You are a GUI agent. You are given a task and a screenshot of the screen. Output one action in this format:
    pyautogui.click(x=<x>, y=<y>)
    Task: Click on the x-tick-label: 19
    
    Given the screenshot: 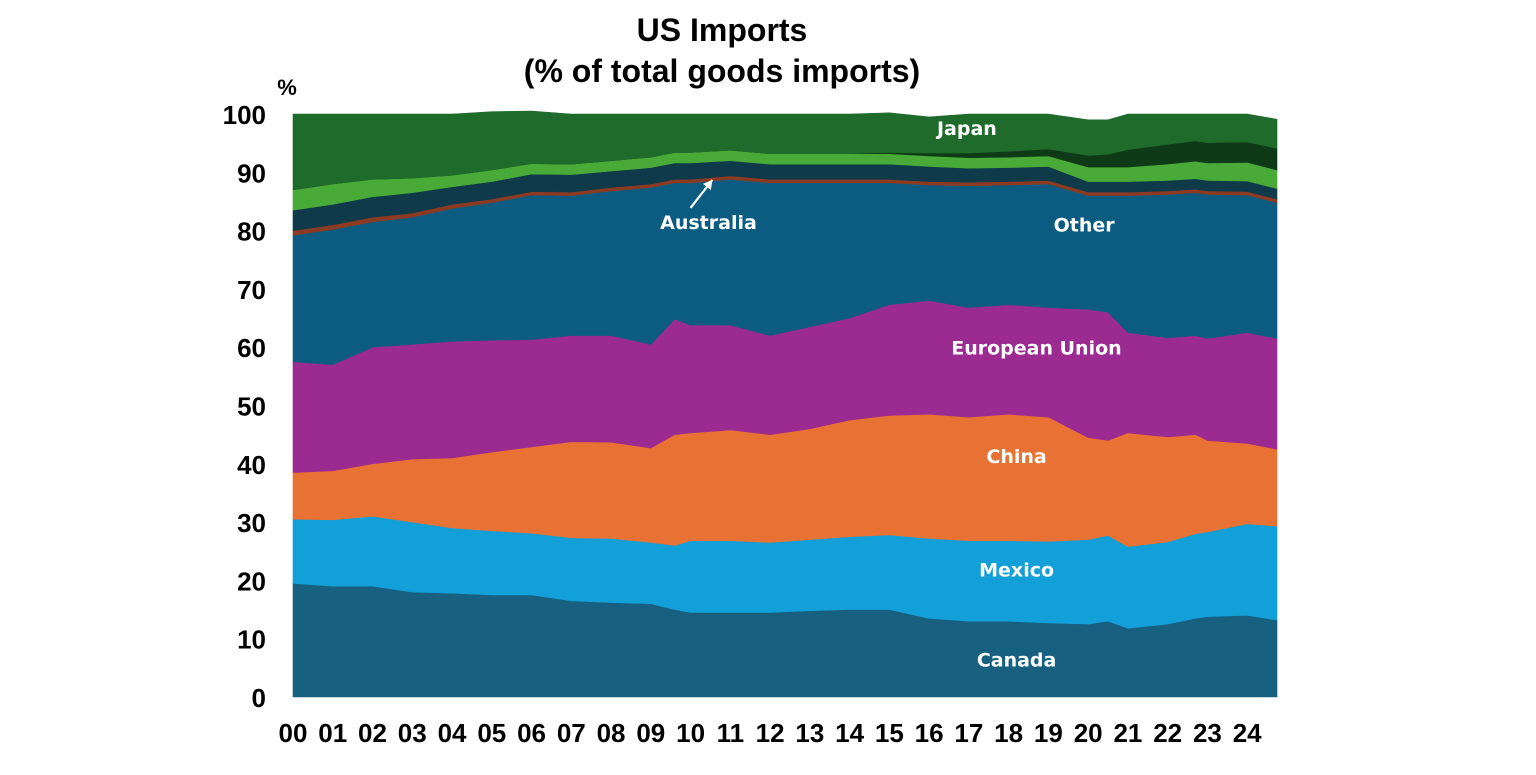 What is the action you would take?
    pyautogui.click(x=1048, y=733)
    